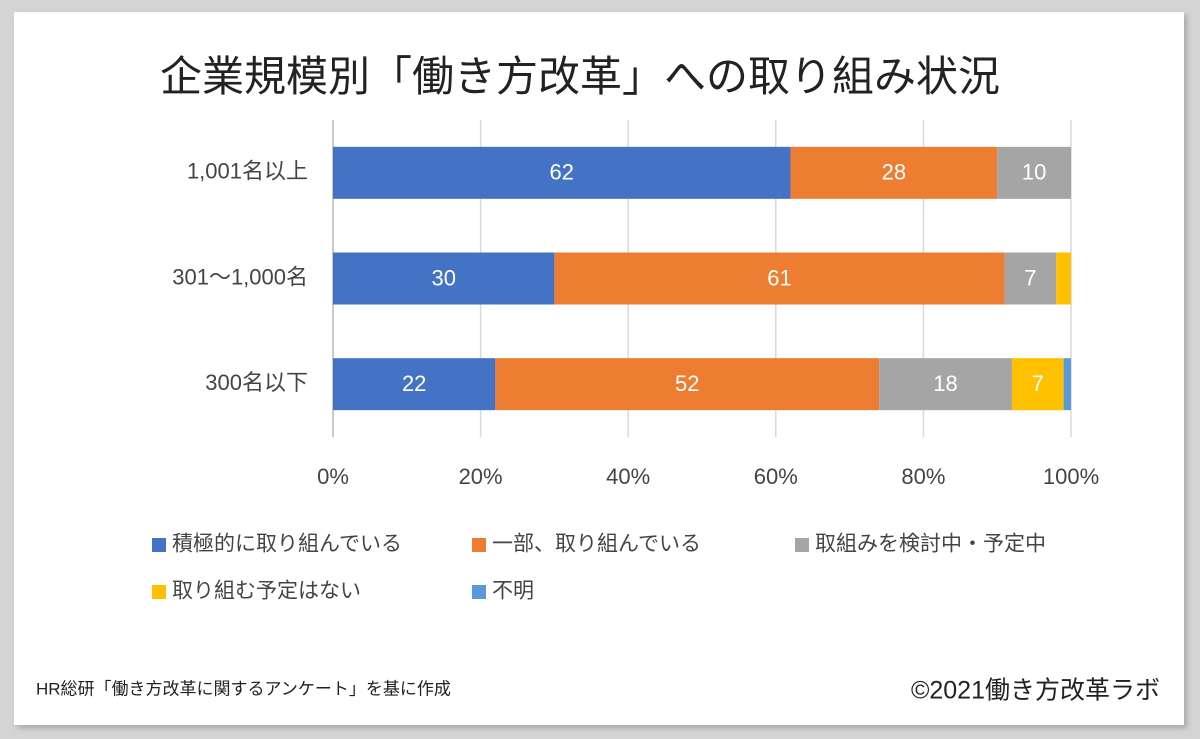 The width and height of the screenshot is (1200, 739). I want to click on x-tick-label: 100%, so click(1071, 476).